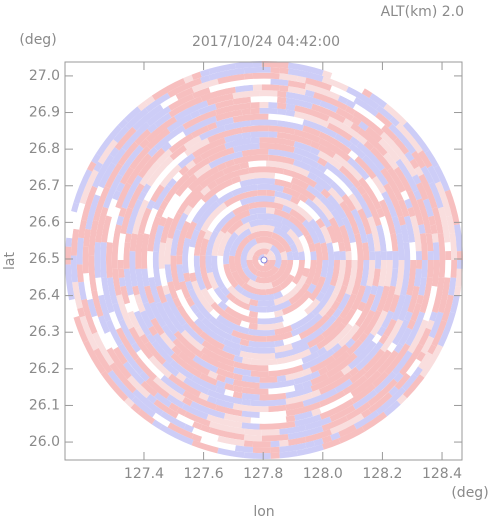 This screenshot has width=491, height=521. What do you see at coordinates (44, 296) in the screenshot?
I see `y-tick-label: 26.4` at bounding box center [44, 296].